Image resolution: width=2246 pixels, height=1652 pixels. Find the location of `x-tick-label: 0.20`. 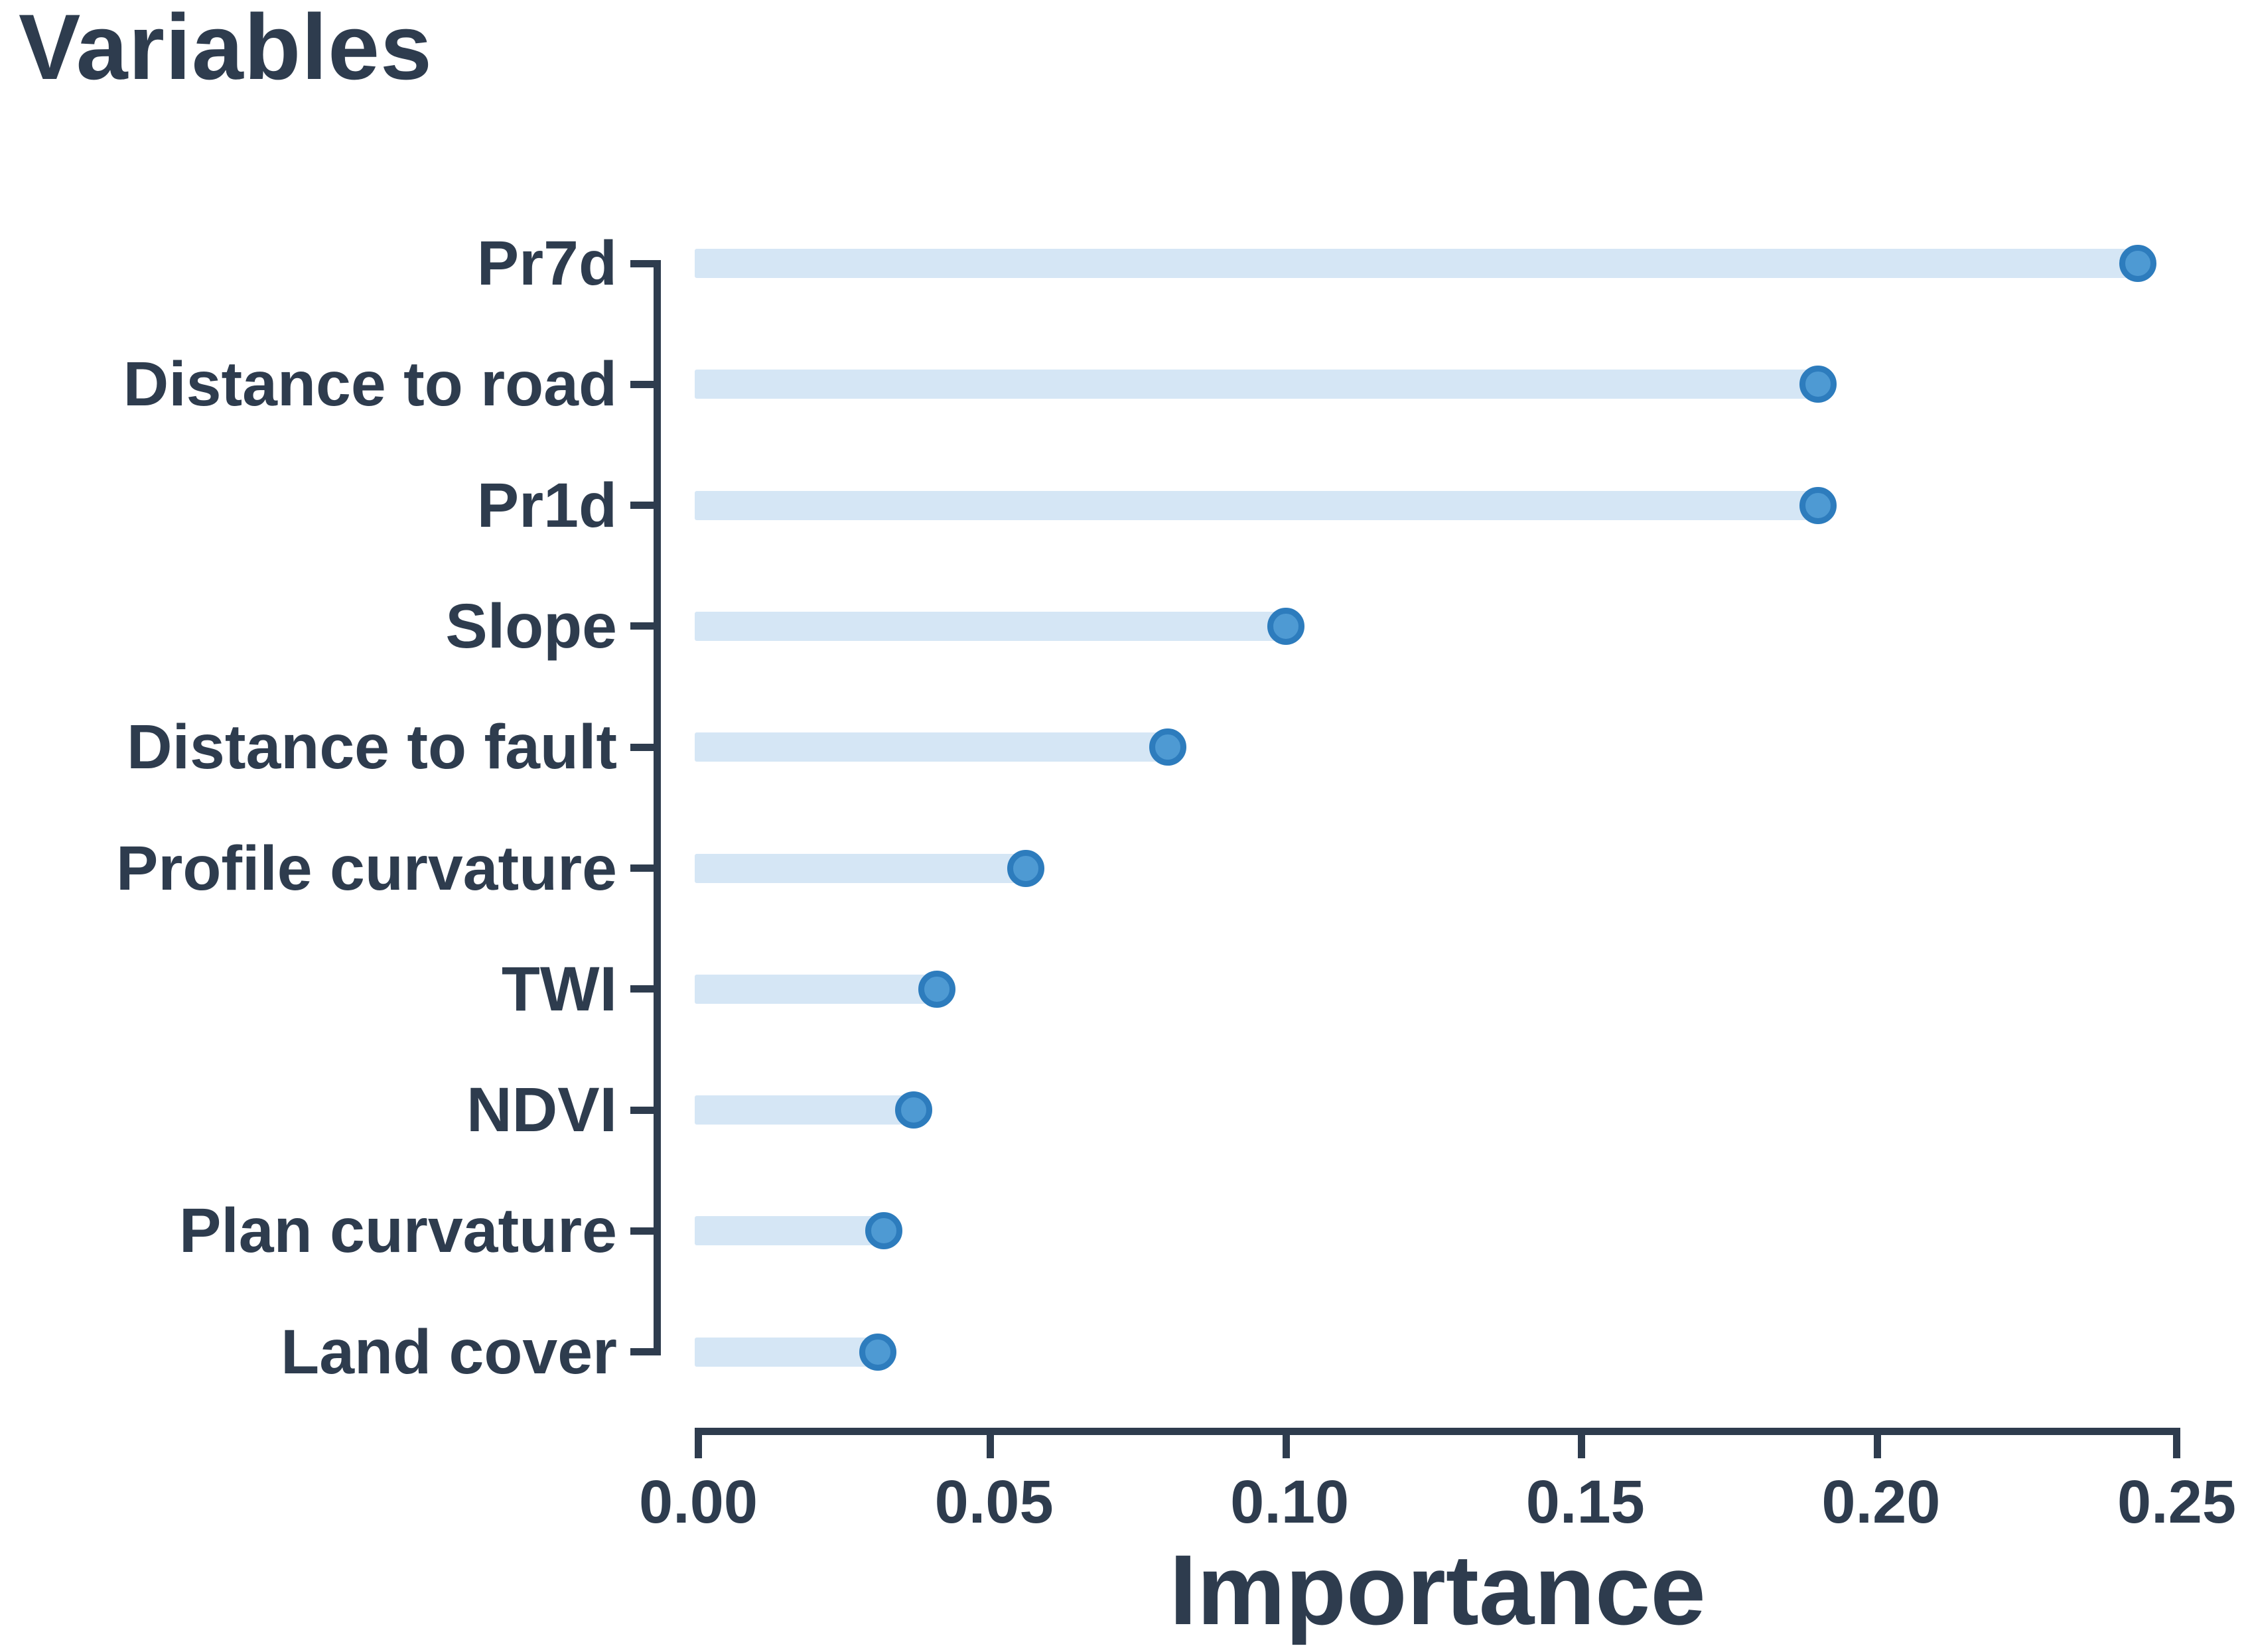

x-tick-label: 0.20 is located at coordinates (1881, 1502).